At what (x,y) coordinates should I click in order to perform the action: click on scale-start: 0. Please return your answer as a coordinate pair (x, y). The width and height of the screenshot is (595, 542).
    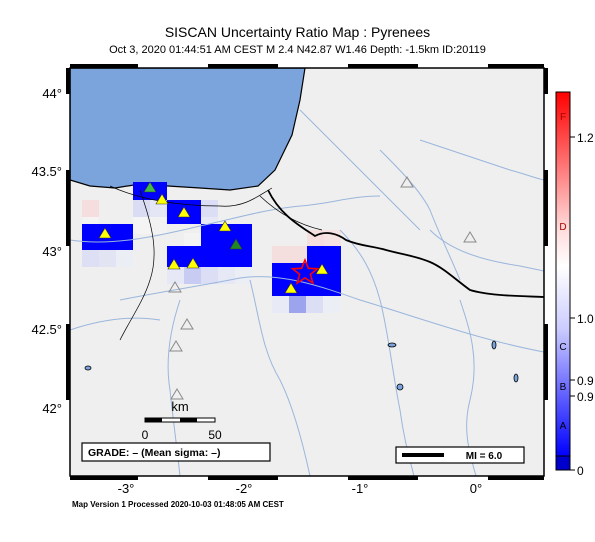
    Looking at the image, I should click on (145, 435).